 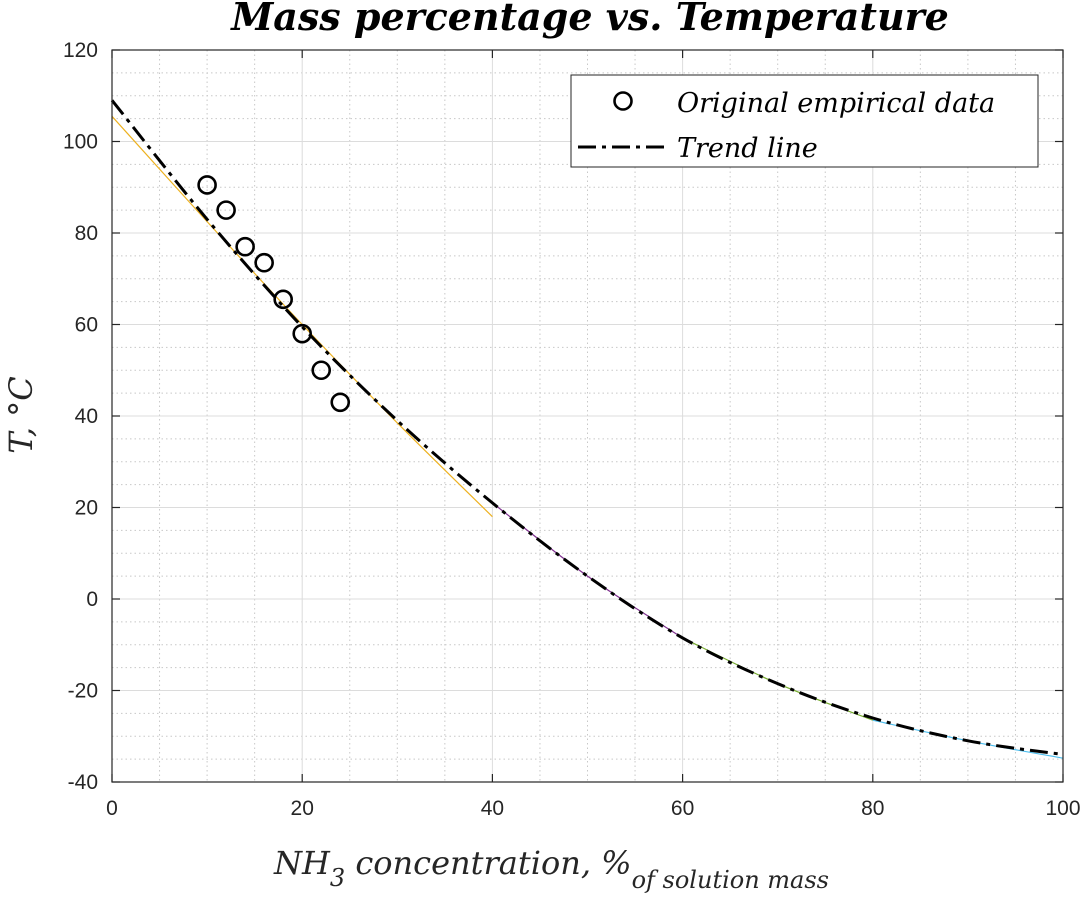 What do you see at coordinates (589, 19) in the screenshot?
I see `chart-title: Mass percentage vs. Temperature` at bounding box center [589, 19].